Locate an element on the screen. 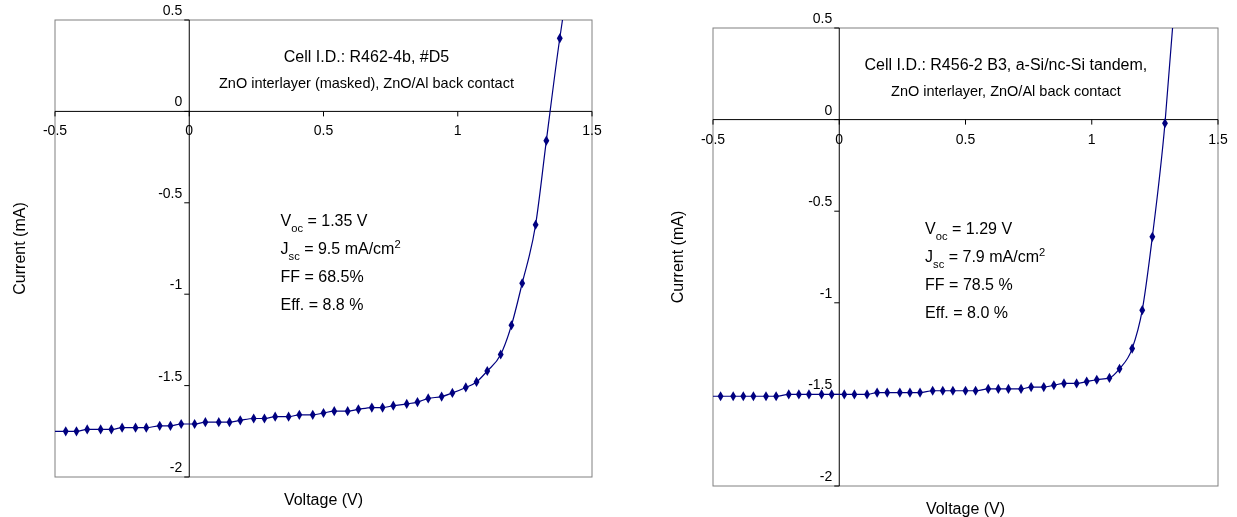  annotation: V$_{oc}$ = 1.29 V is located at coordinates (969, 231).